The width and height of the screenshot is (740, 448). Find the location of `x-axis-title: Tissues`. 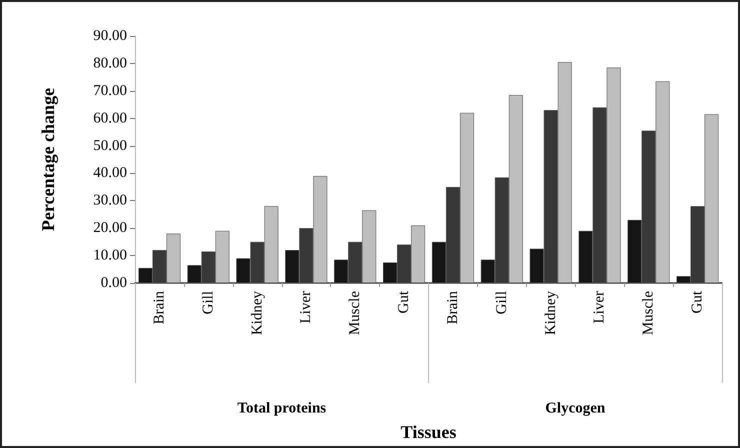

x-axis-title: Tissues is located at coordinates (428, 432).